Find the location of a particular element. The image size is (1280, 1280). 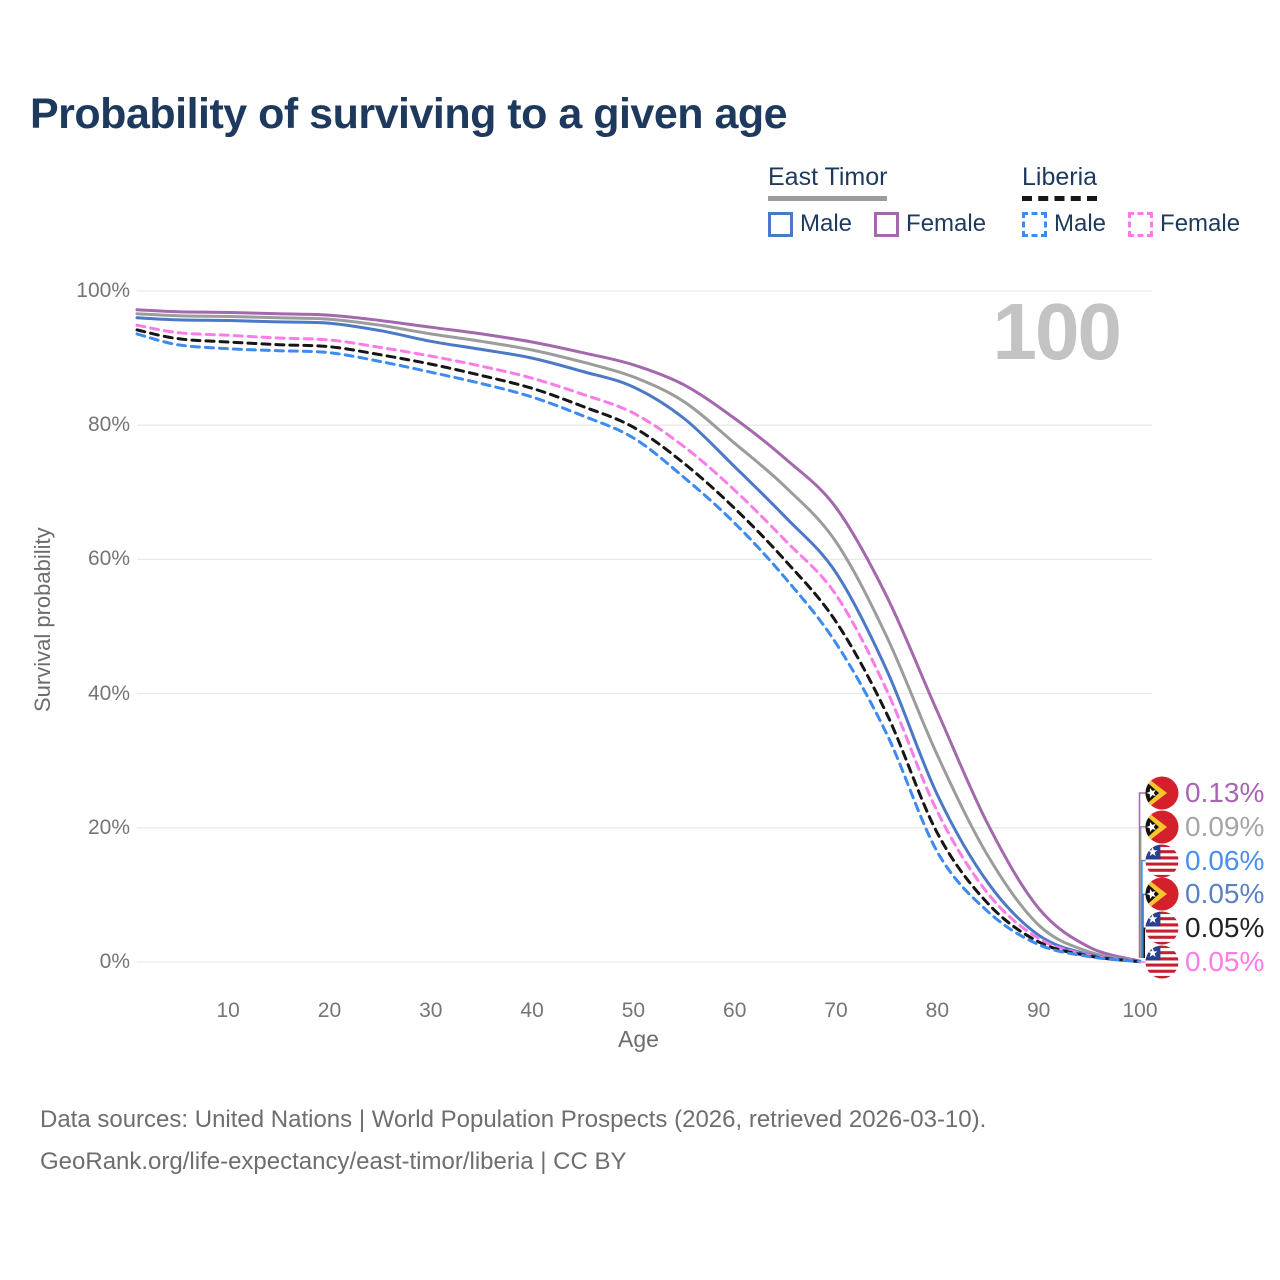

y-tick-label: 100% is located at coordinates (103, 290).